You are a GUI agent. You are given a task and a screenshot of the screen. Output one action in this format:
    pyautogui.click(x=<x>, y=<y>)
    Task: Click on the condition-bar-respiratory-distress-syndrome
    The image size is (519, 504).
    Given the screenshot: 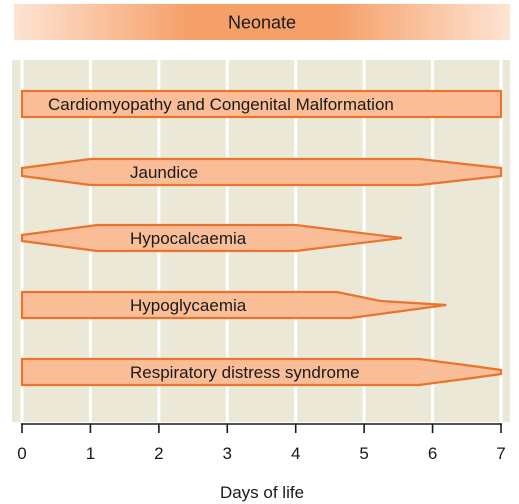 What is the action you would take?
    pyautogui.click(x=261, y=372)
    